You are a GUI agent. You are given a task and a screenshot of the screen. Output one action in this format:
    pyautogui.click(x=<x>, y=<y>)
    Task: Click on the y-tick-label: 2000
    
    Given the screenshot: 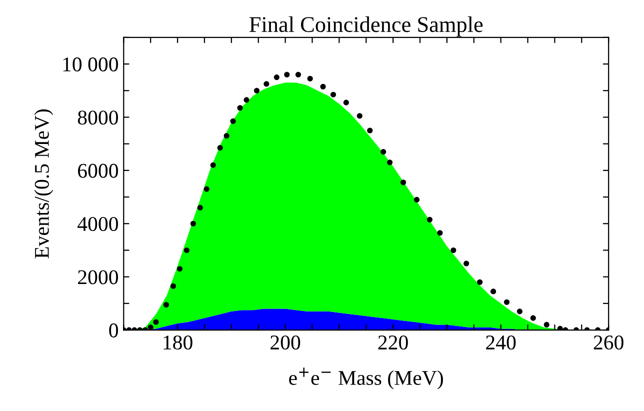 What is the action you would take?
    pyautogui.click(x=98, y=277)
    